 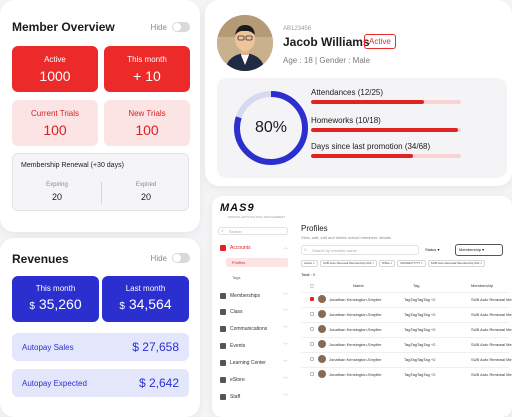 What do you see at coordinates (257, 217) in the screenshot?
I see `app-logo-subtitle: MARTIAL ARTS SCHOOL MANAGEMENT` at bounding box center [257, 217].